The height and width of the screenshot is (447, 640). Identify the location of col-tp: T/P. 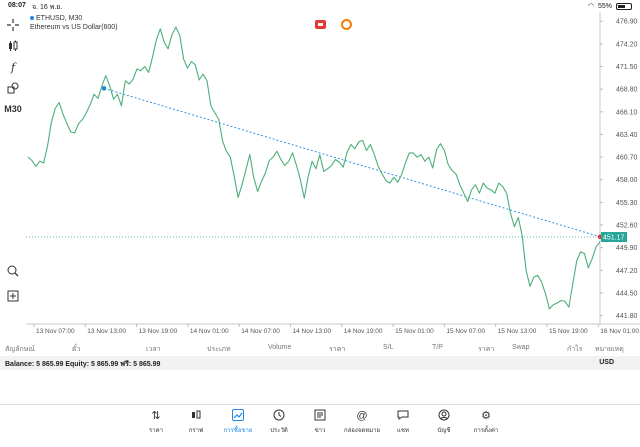
(437, 347).